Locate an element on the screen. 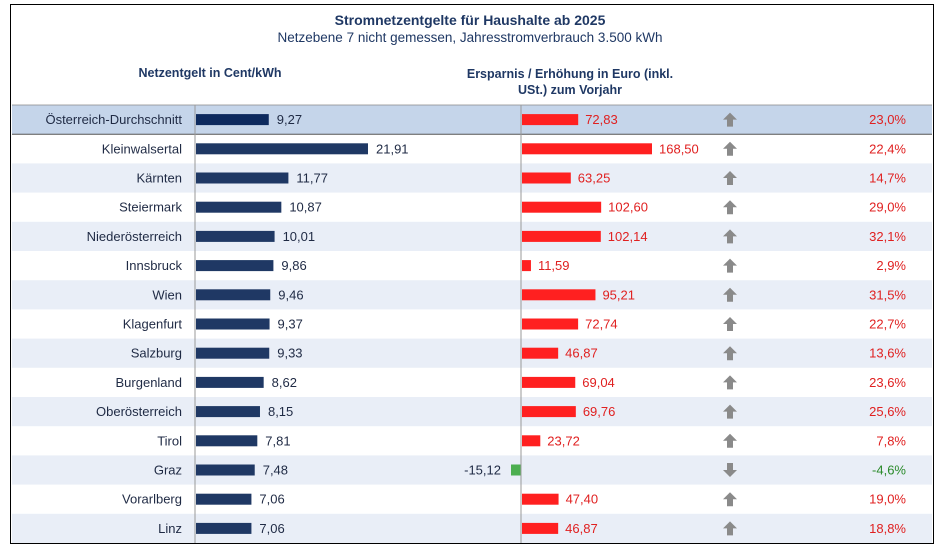 The width and height of the screenshot is (940, 550). percent-change-label: 18,8% is located at coordinates (887, 528).